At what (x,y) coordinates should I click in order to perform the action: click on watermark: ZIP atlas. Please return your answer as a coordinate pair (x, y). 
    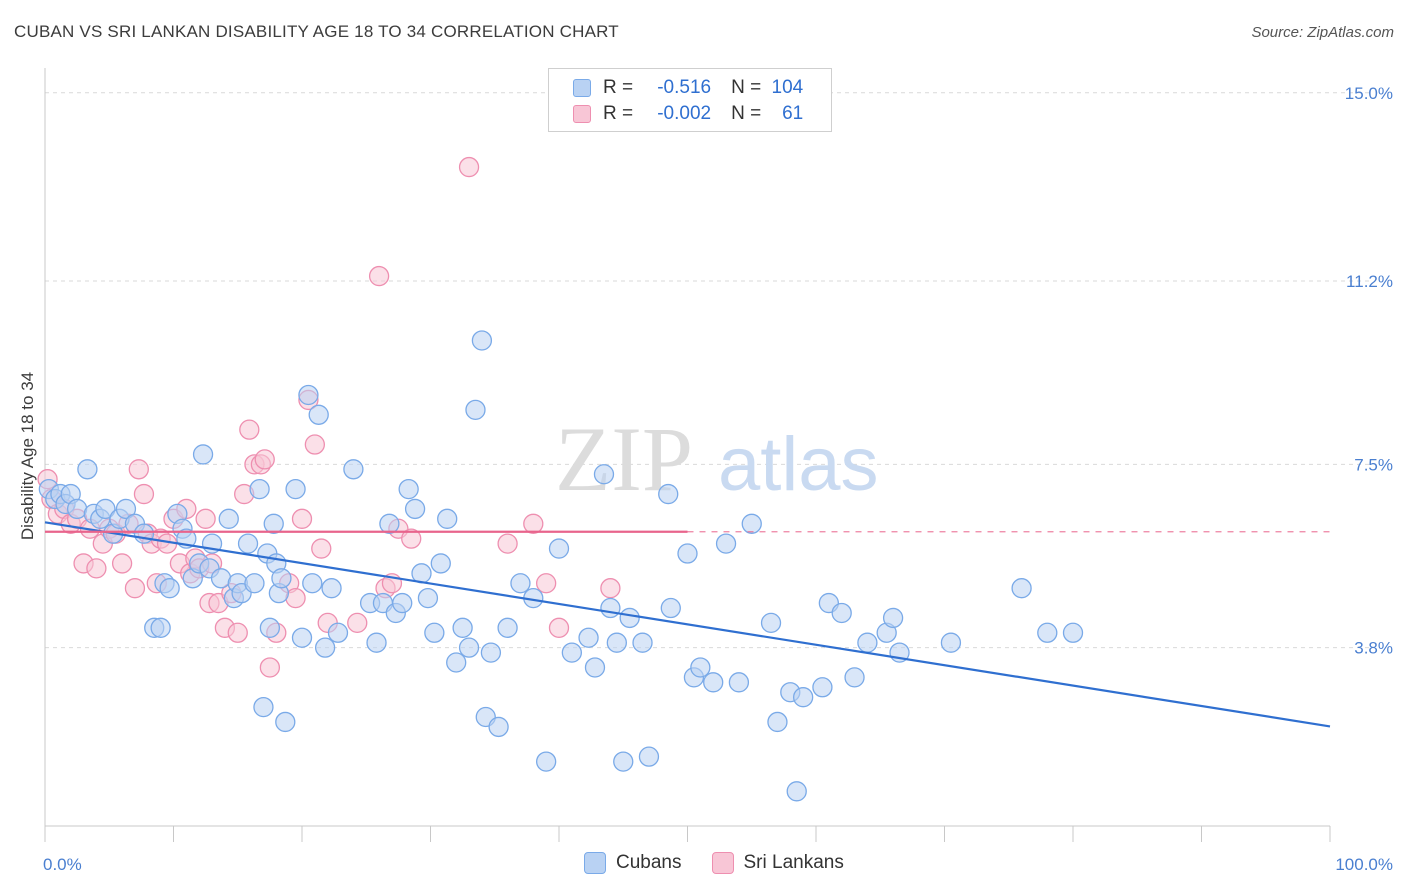
    Looking at the image, I should click on (717, 459).